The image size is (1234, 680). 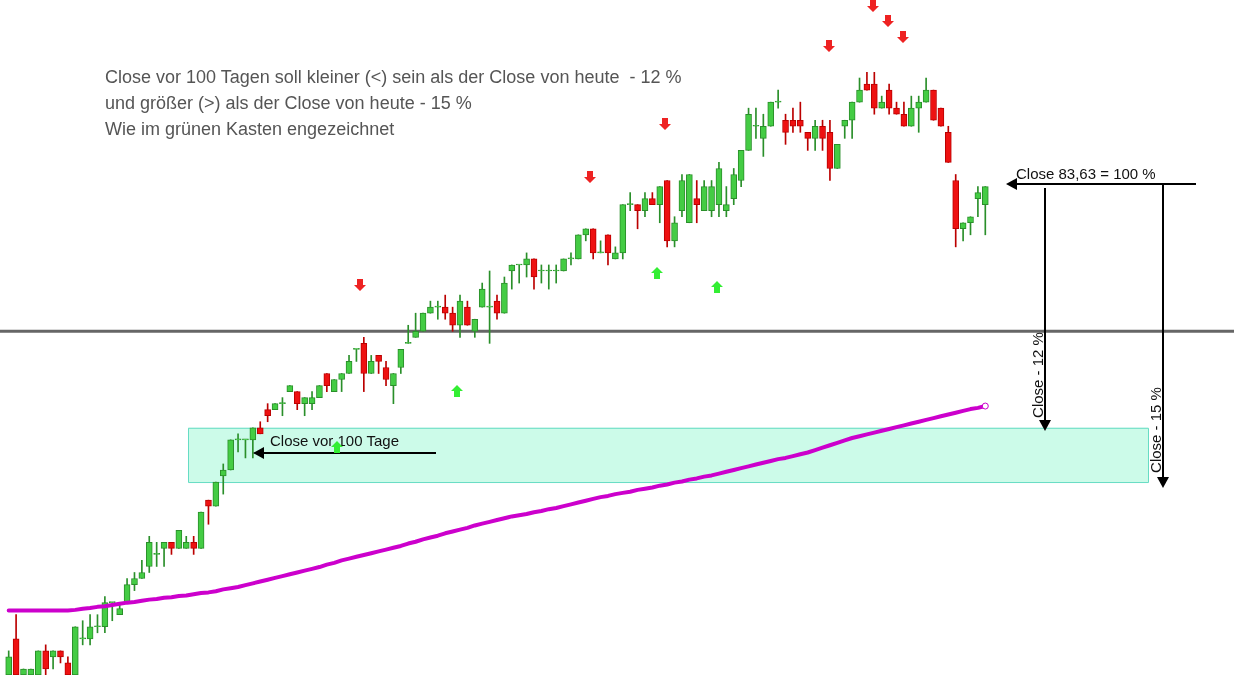 I want to click on text: Close - 12 %, so click(x=1037, y=375).